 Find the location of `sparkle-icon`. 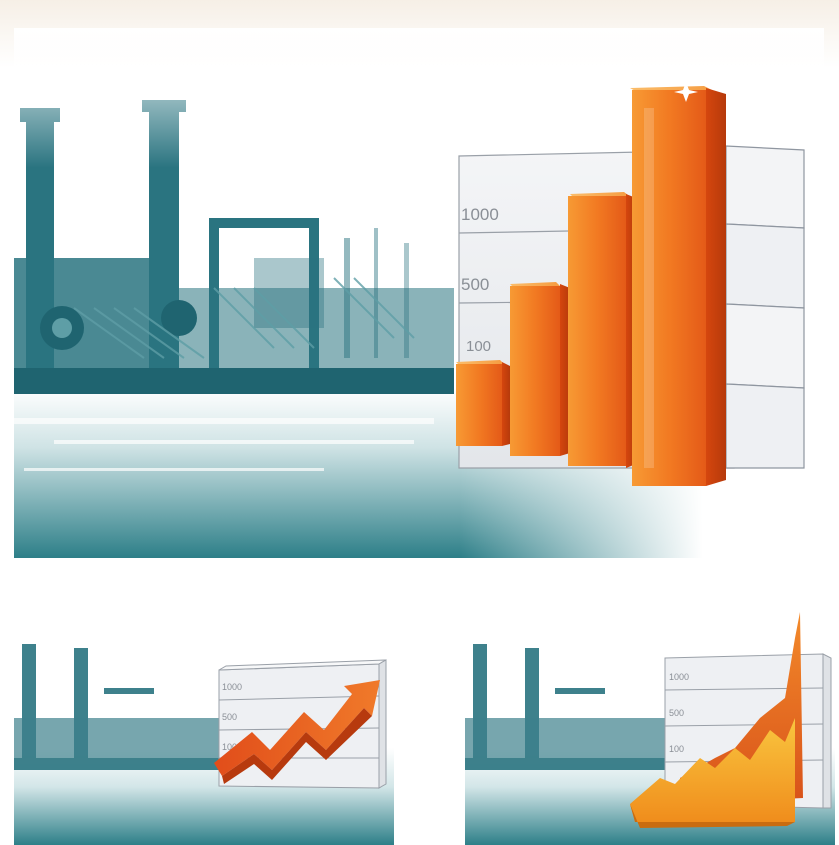

sparkle-icon is located at coordinates (686, 92).